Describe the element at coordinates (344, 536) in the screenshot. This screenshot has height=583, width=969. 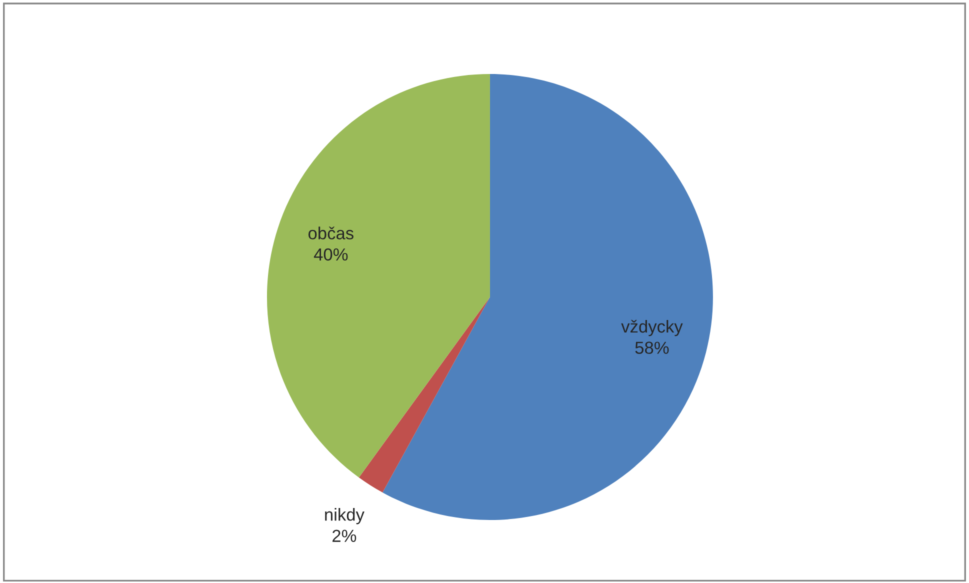
I see `data-label: 2%` at that location.